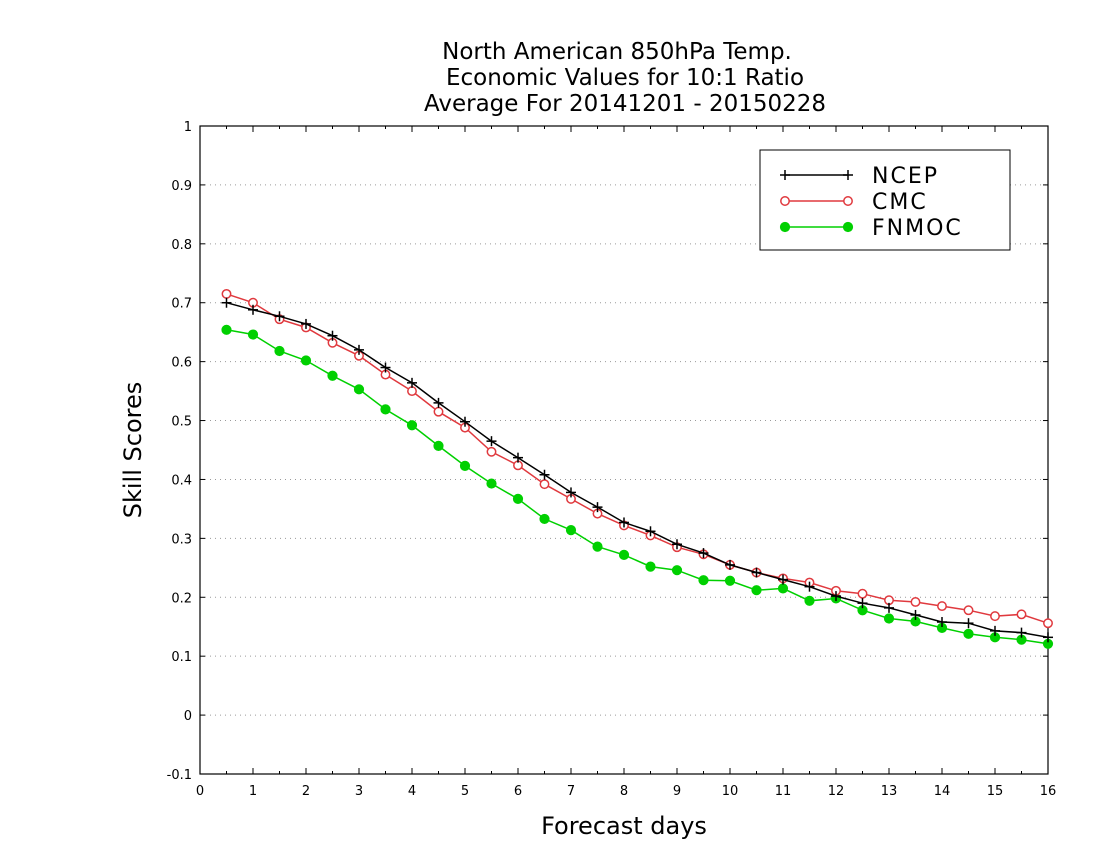  What do you see at coordinates (181, 363) in the screenshot?
I see `y-tick-label: 0.6` at bounding box center [181, 363].